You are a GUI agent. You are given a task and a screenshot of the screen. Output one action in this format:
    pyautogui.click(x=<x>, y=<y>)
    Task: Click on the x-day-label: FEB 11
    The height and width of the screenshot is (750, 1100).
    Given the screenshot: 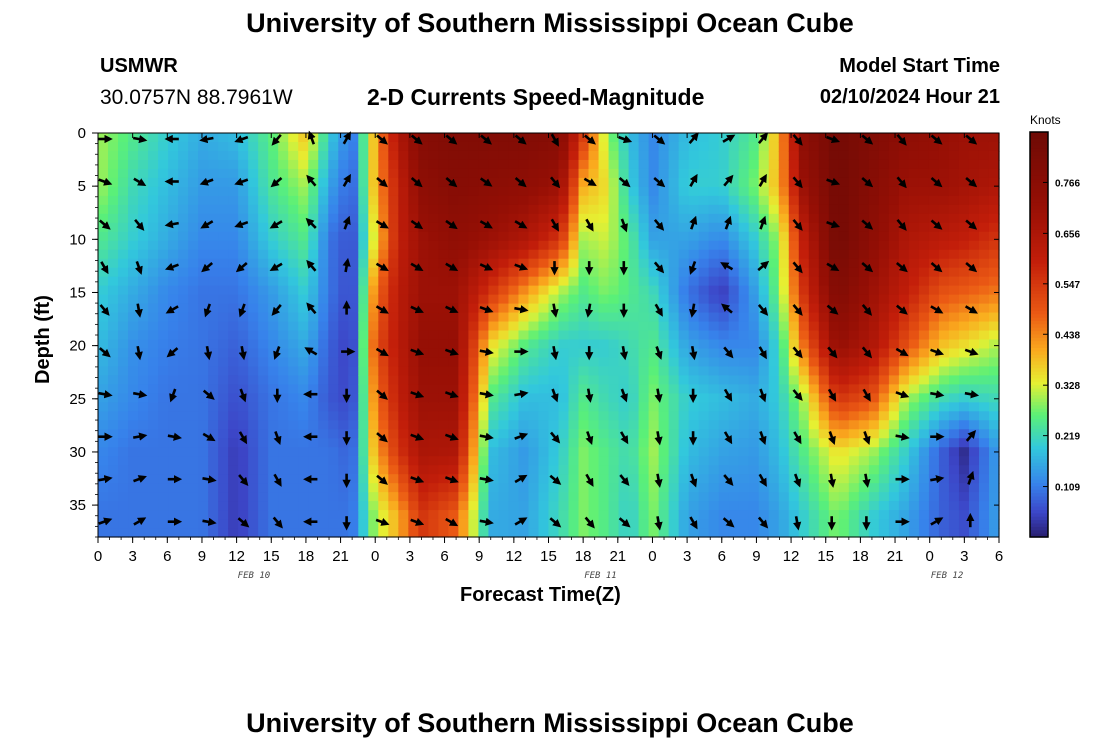 What is the action you would take?
    pyautogui.click(x=600, y=576)
    